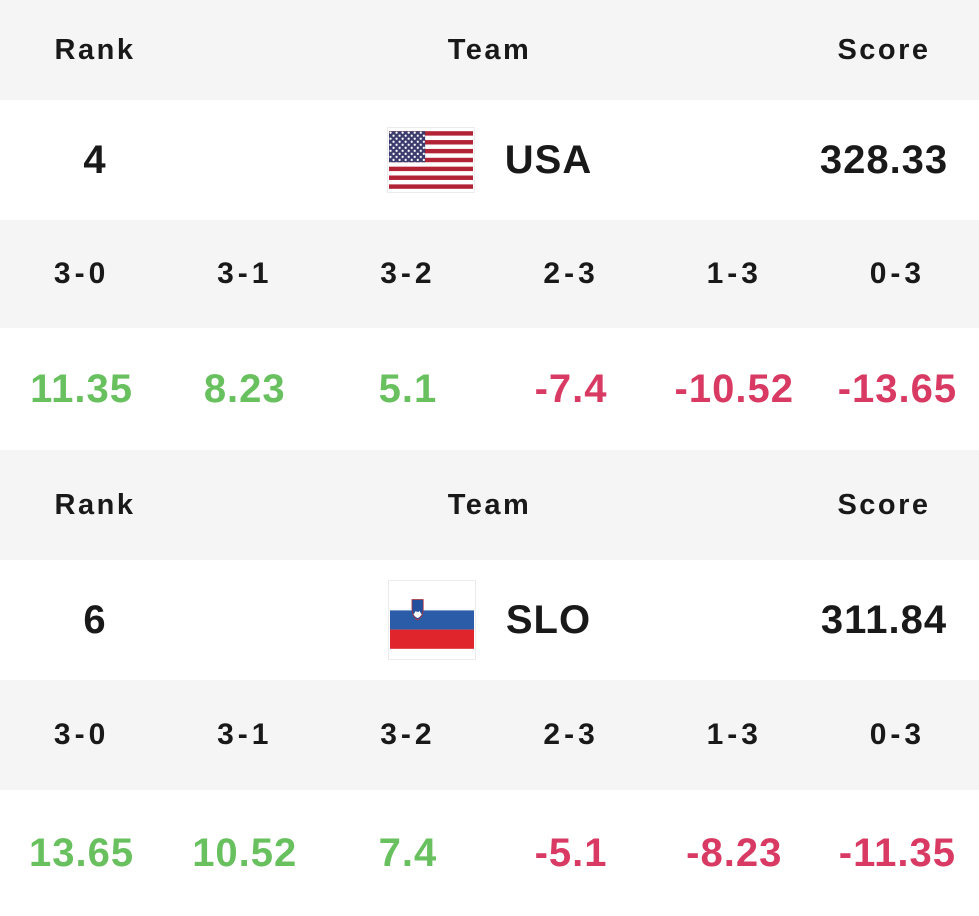 The image size is (979, 916). I want to click on team-row: 6 SLO 311.84, so click(489, 620).